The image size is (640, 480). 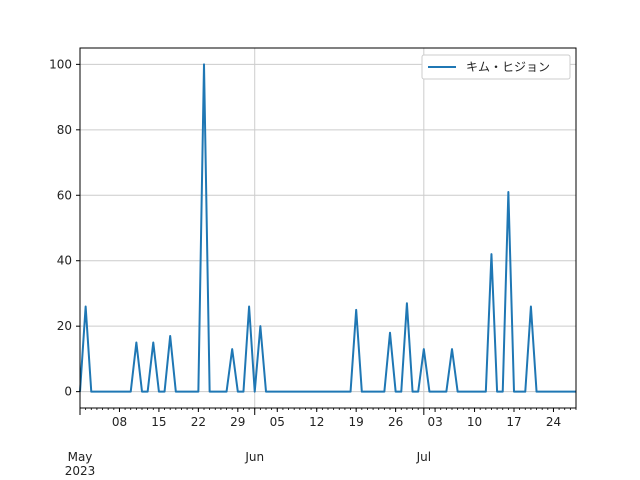 I want to click on x-week-tick-label: 19, so click(x=356, y=422).